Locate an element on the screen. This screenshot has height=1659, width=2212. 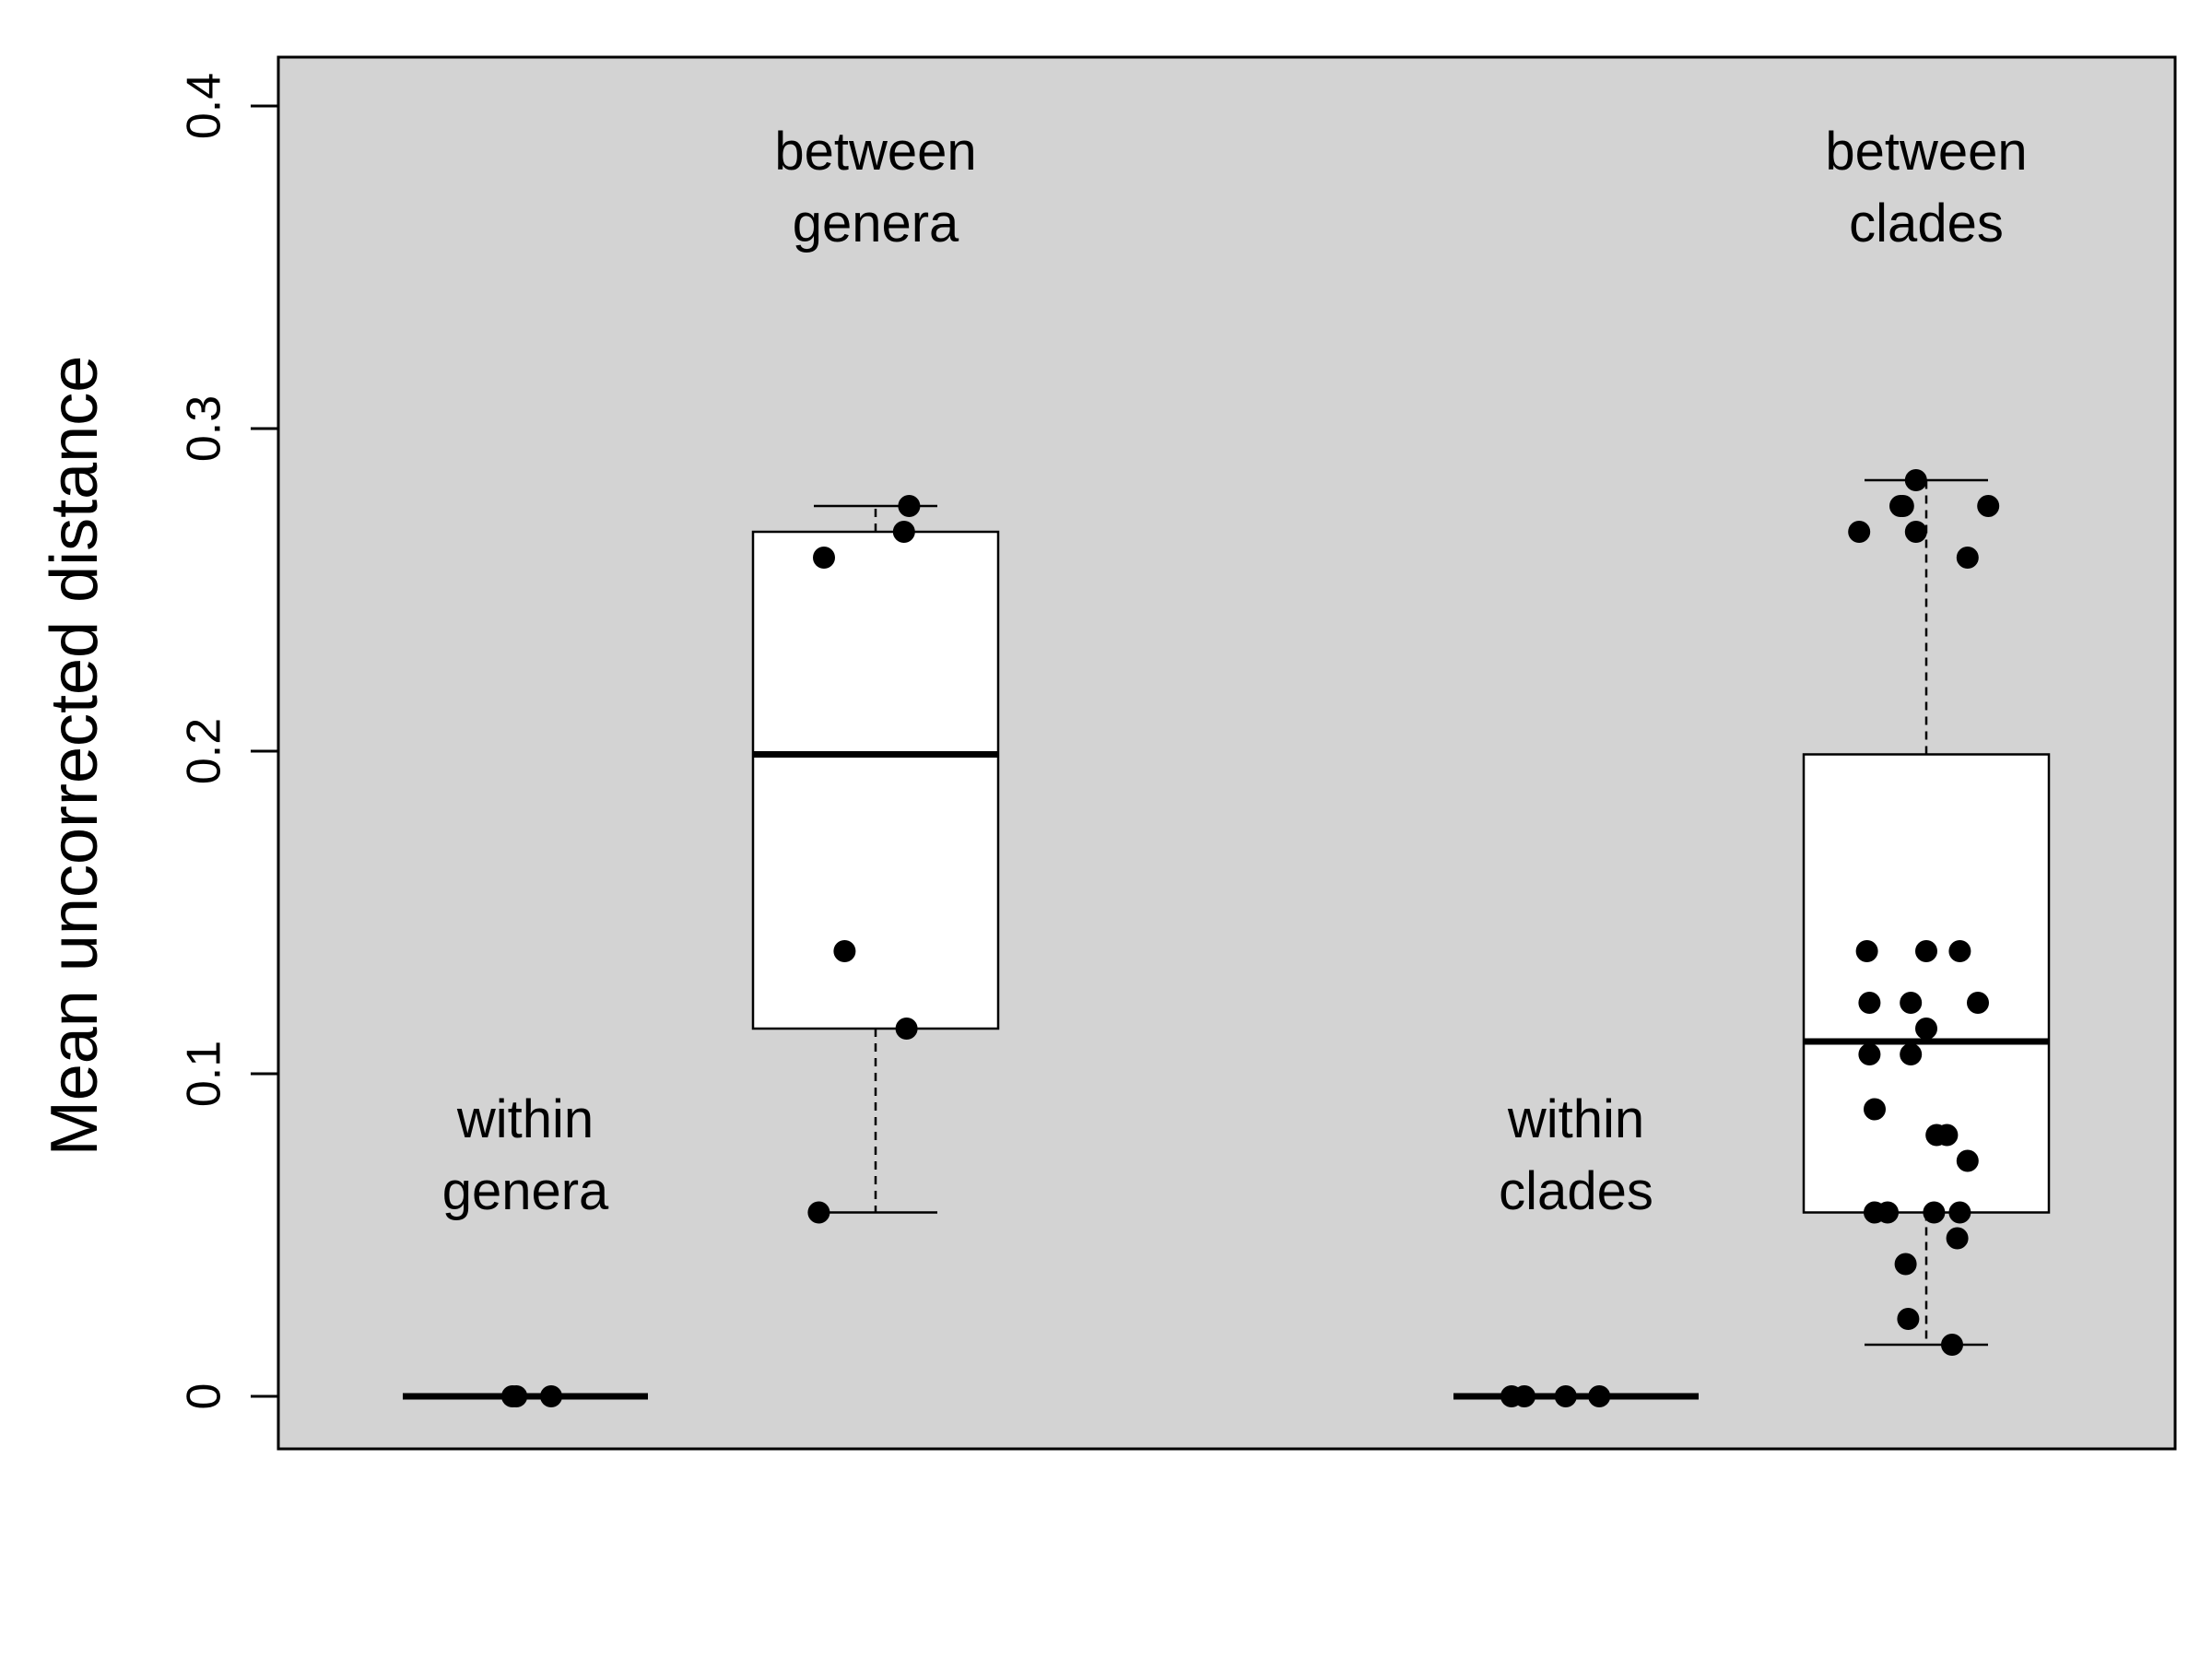
box-group: within clades is located at coordinates (1576, 1248).